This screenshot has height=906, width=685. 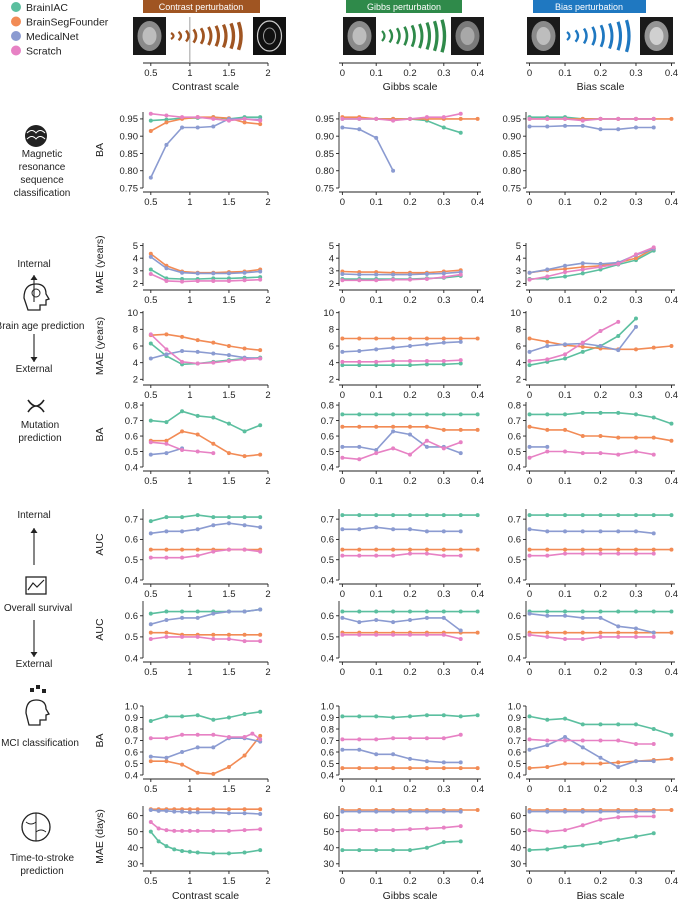 I want to click on y-tick-label: 0.7, so click(x=131, y=741).